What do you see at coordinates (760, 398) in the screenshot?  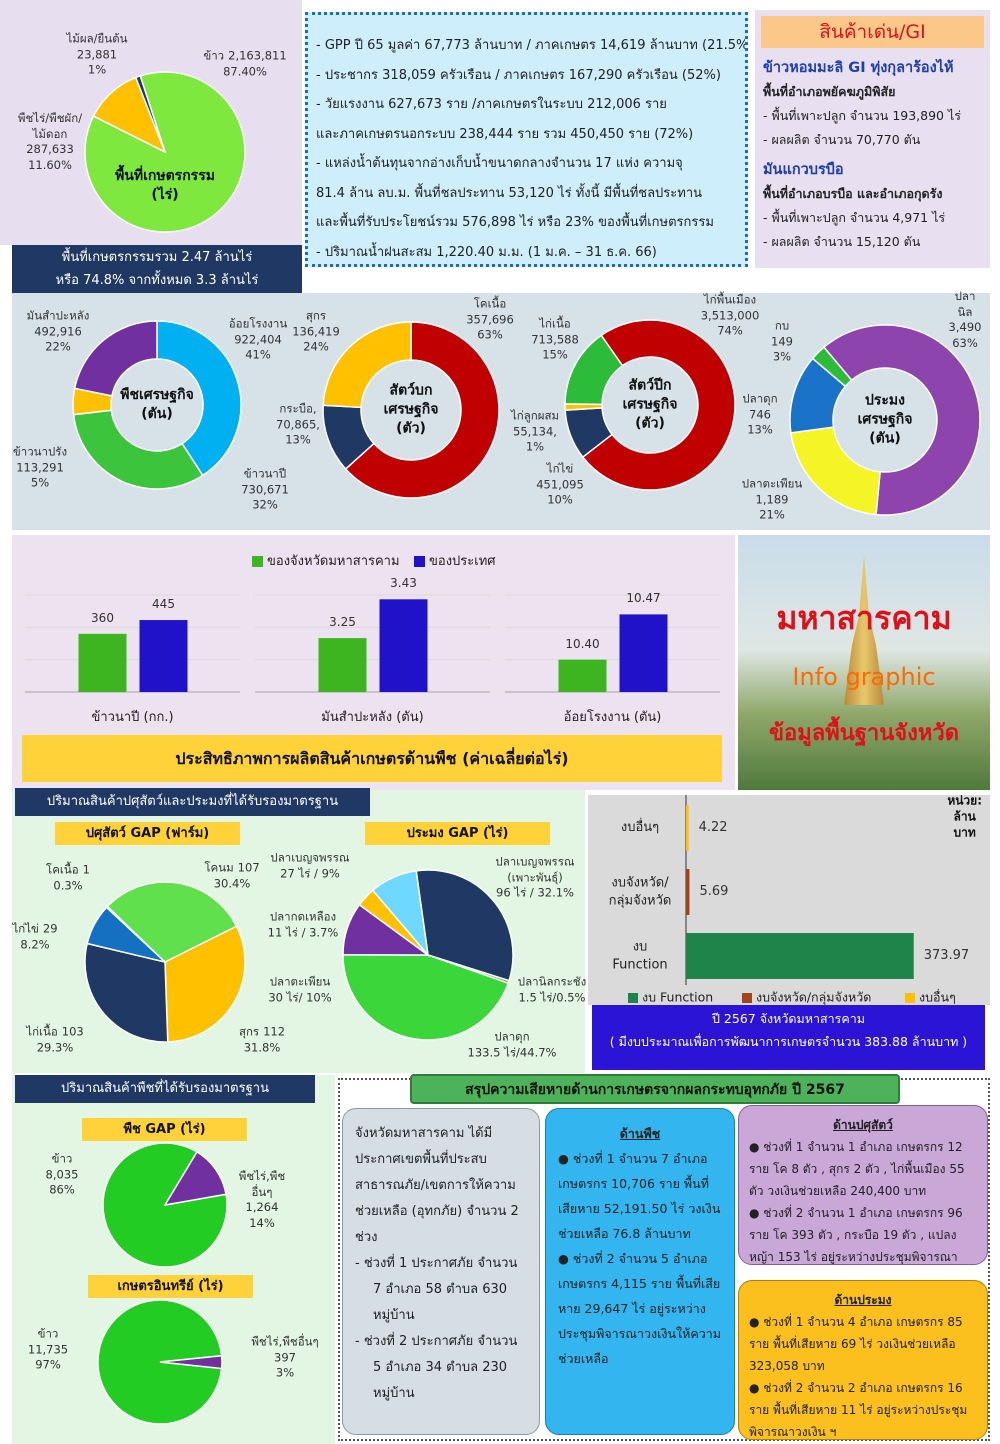 I see `slice-name: ปลาดุก` at bounding box center [760, 398].